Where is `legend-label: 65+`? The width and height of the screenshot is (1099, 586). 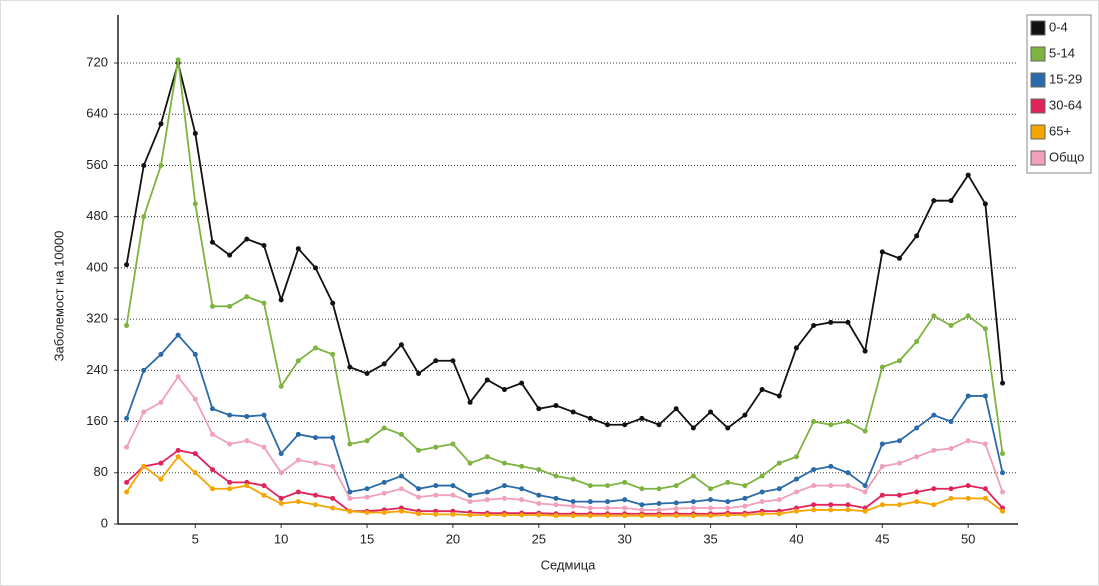 legend-label: 65+ is located at coordinates (1060, 130).